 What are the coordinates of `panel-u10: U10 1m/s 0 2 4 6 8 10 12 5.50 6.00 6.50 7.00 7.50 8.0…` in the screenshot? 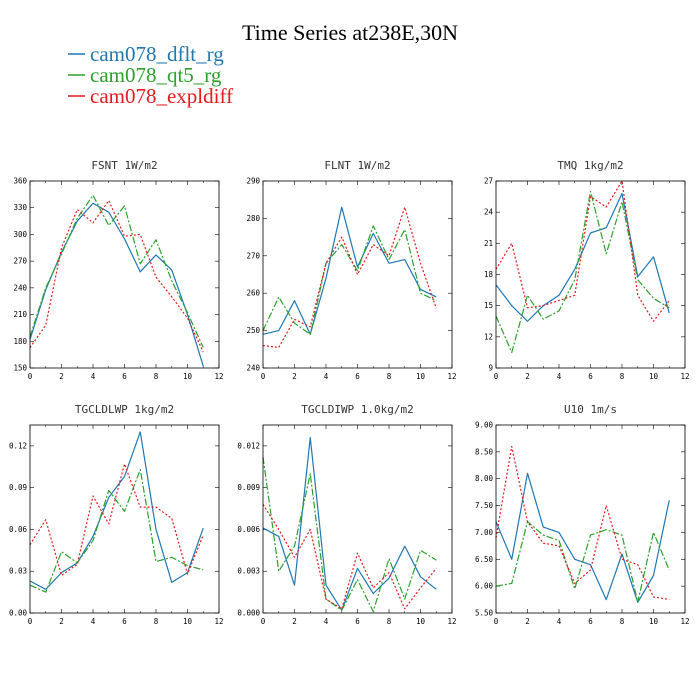 It's located at (582, 514).